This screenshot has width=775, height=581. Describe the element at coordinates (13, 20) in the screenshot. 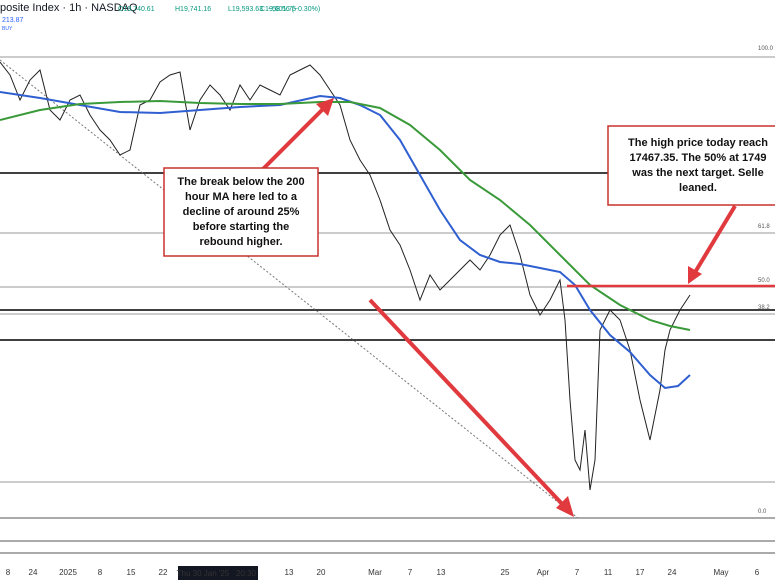

I see `price: 213.87` at that location.